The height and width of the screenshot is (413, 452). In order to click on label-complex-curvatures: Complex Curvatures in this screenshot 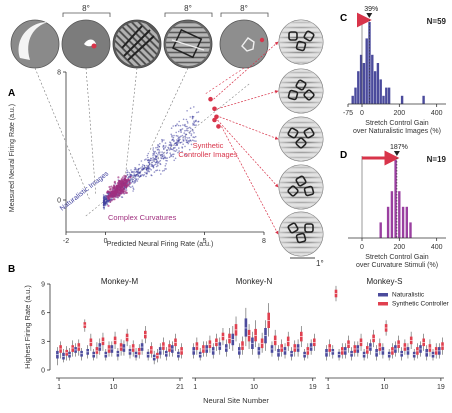, I will do `click(142, 217)`.